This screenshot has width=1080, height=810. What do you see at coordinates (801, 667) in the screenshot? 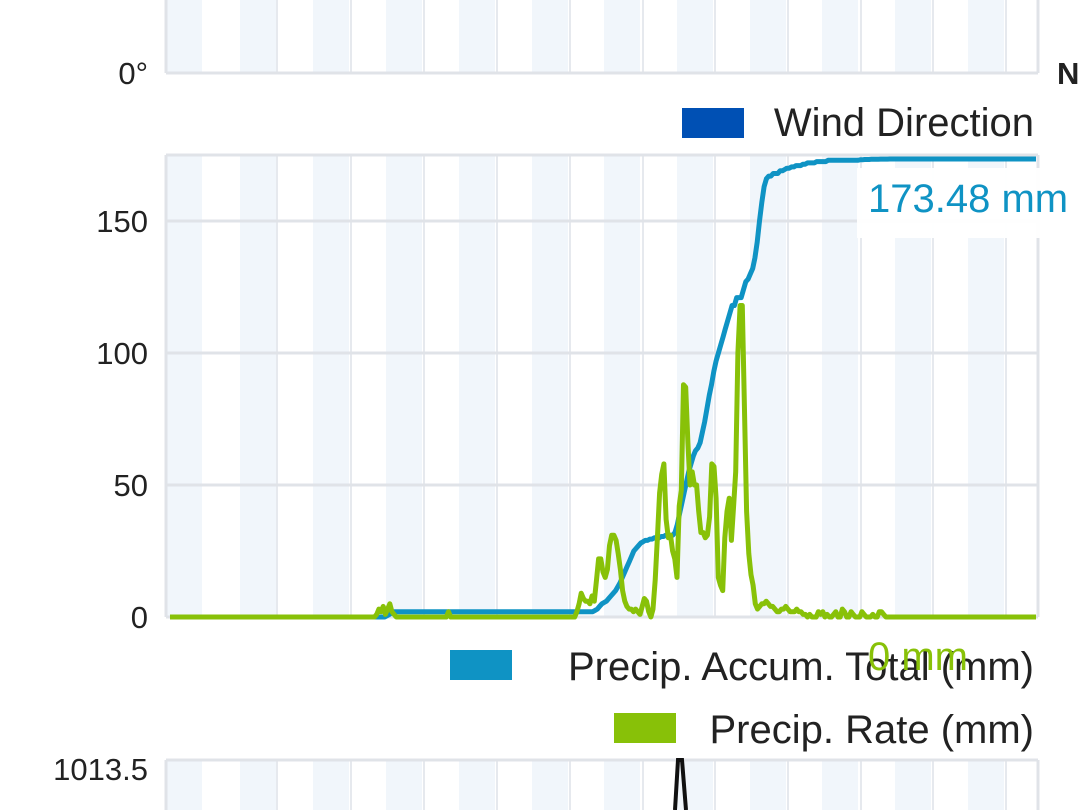
I see `precip-accum-legend-label: Precip. Accum. Total (mm)` at bounding box center [801, 667].